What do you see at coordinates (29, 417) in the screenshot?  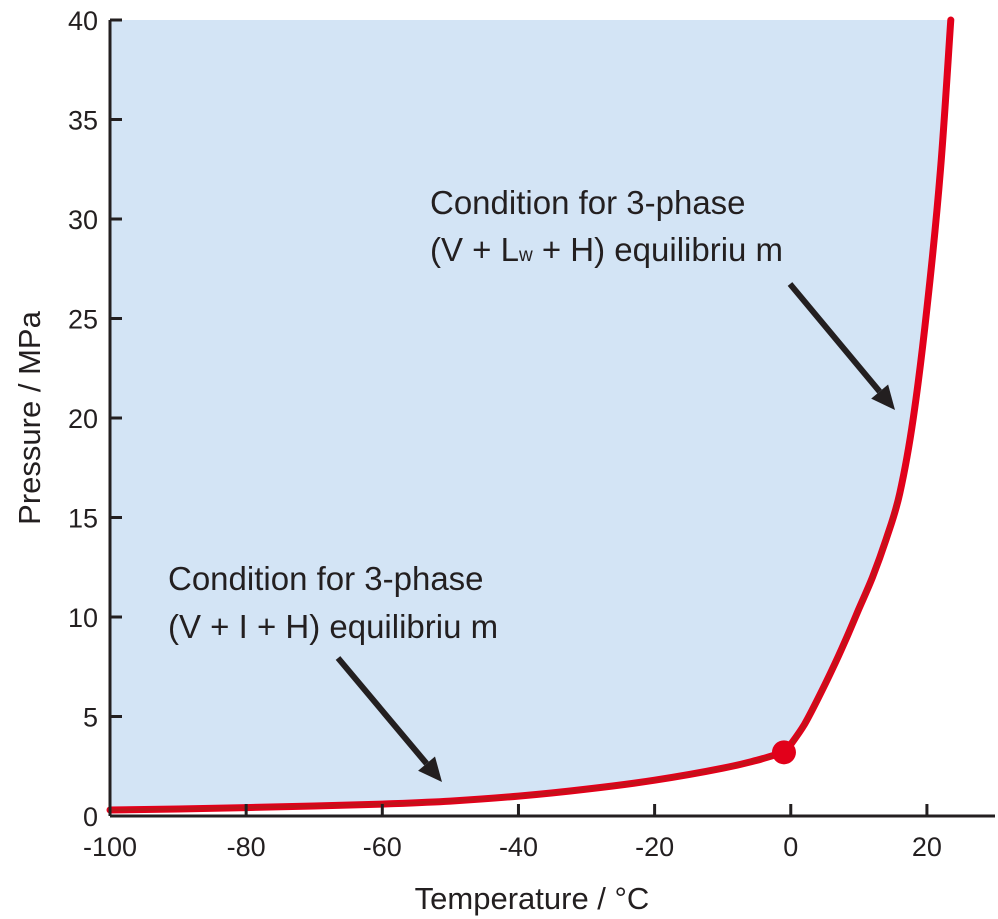 I see `y-axis-title: Pressure / MPa` at bounding box center [29, 417].